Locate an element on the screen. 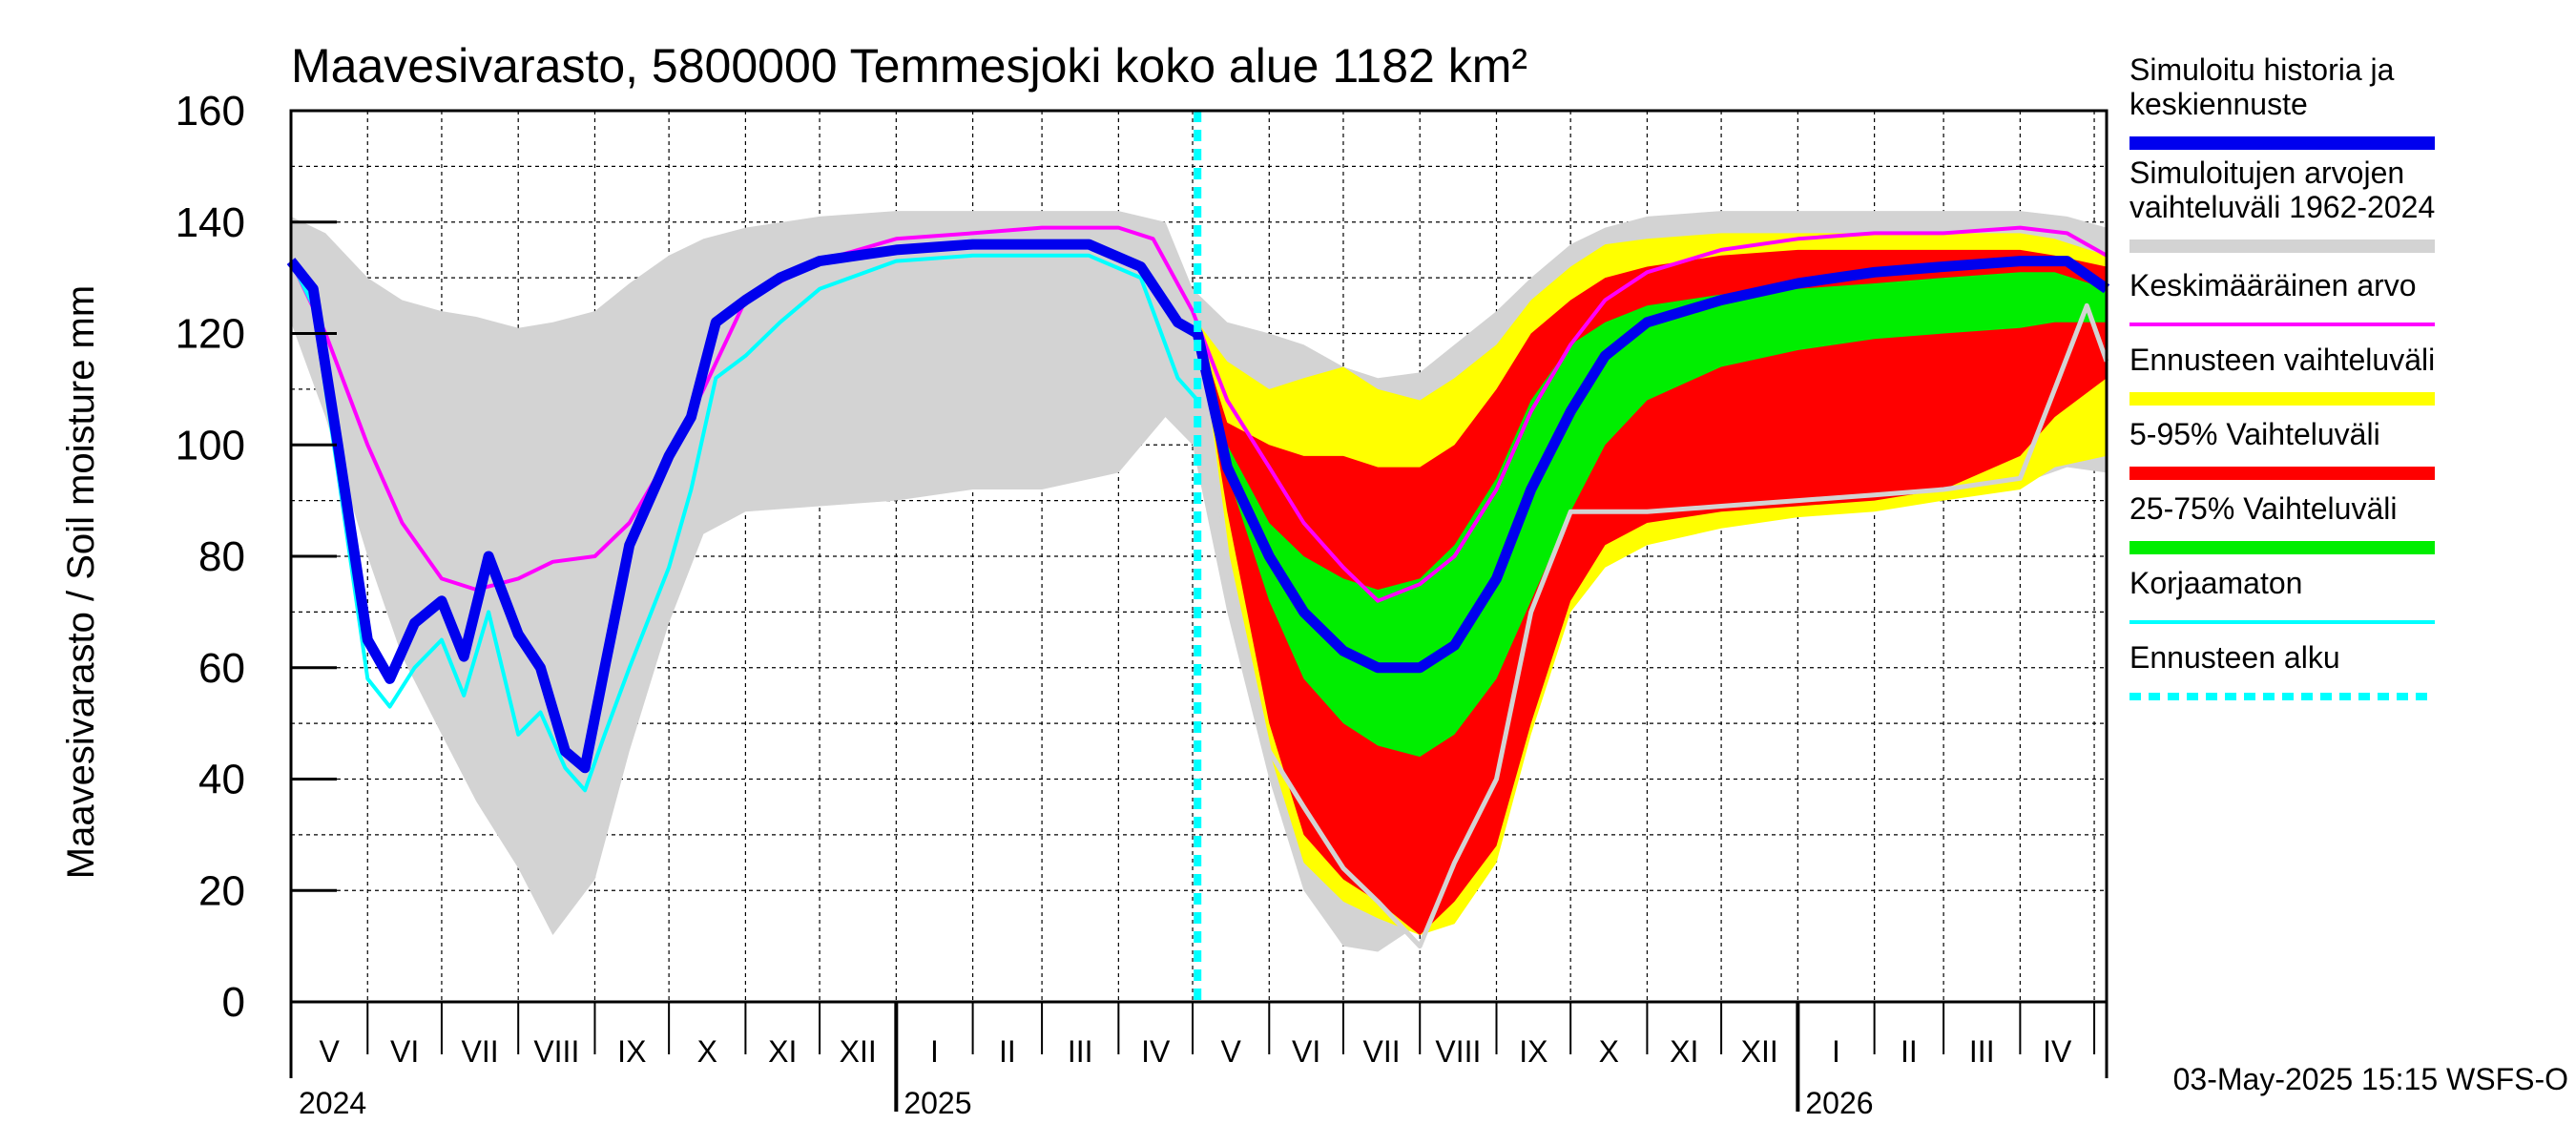  y-axis-label: Maavesivarasto / Soil moisture mm is located at coordinates (81, 582).